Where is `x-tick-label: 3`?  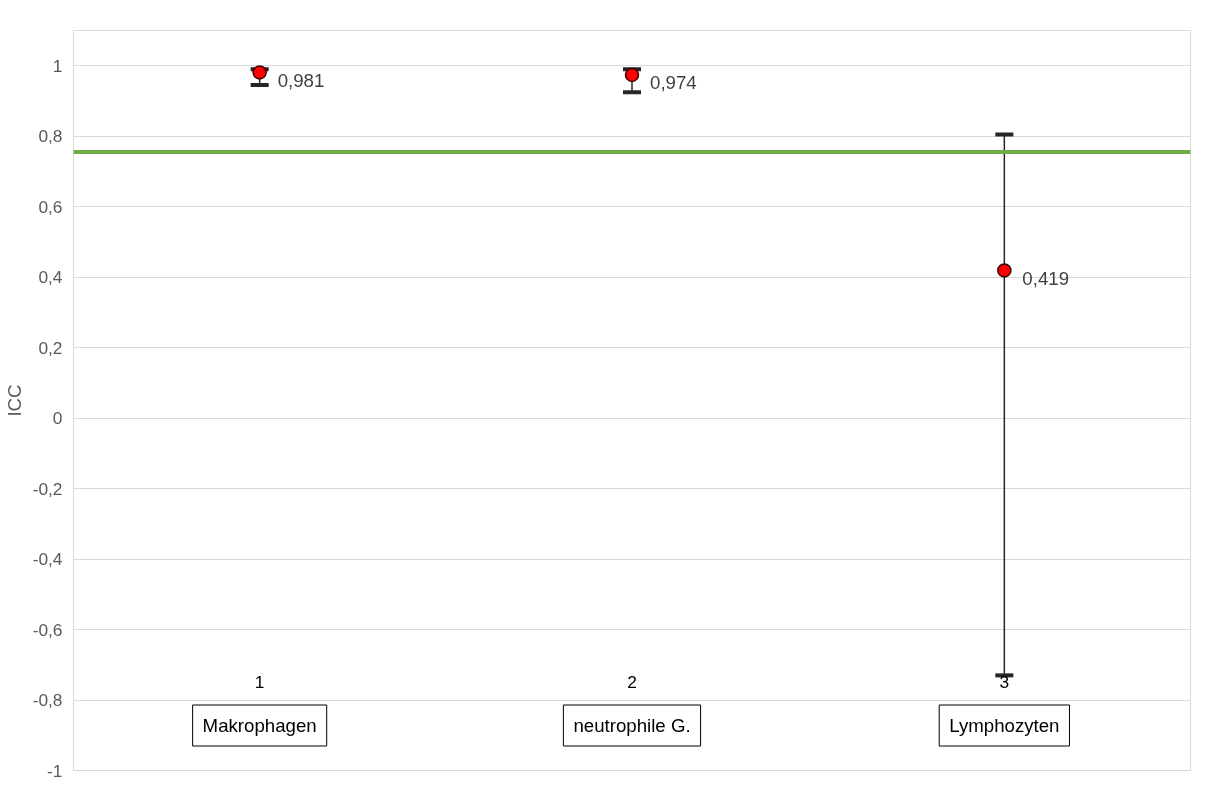 x-tick-label: 3 is located at coordinates (1004, 681).